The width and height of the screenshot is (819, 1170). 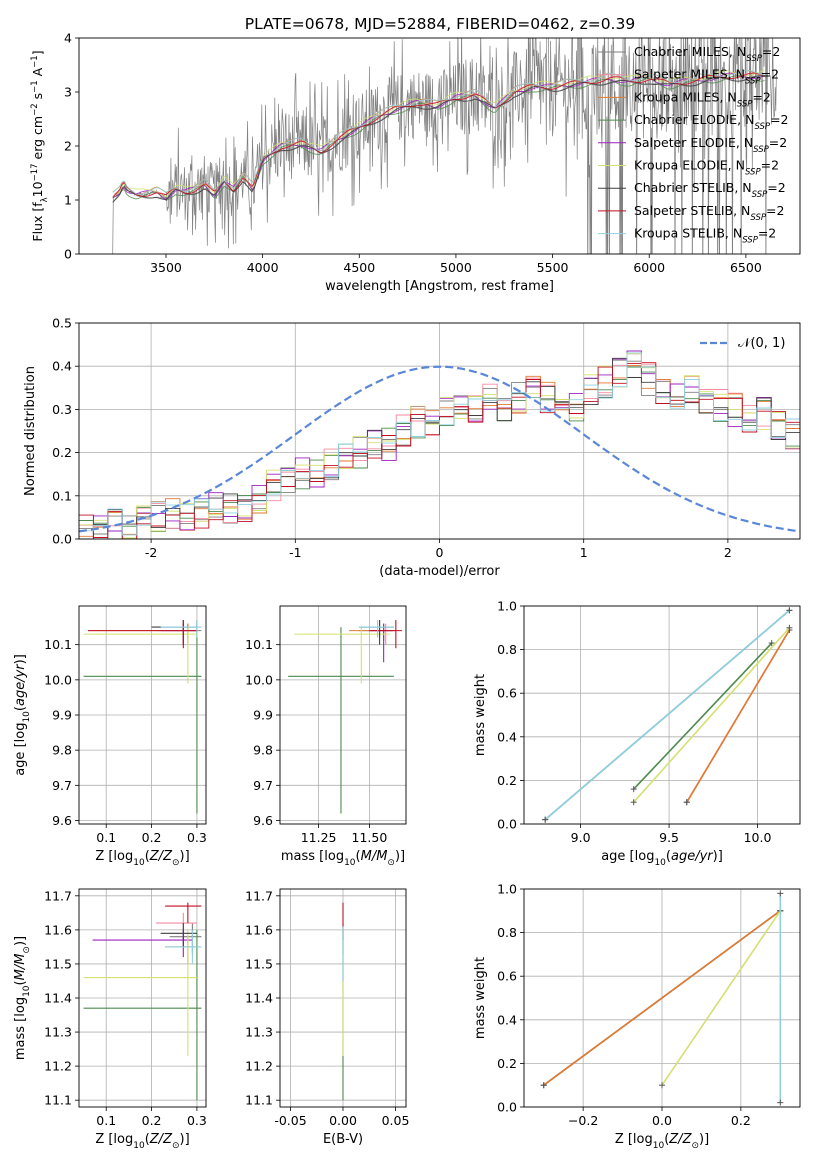 What do you see at coordinates (669, 837) in the screenshot?
I see `x-tick-label: 9.5` at bounding box center [669, 837].